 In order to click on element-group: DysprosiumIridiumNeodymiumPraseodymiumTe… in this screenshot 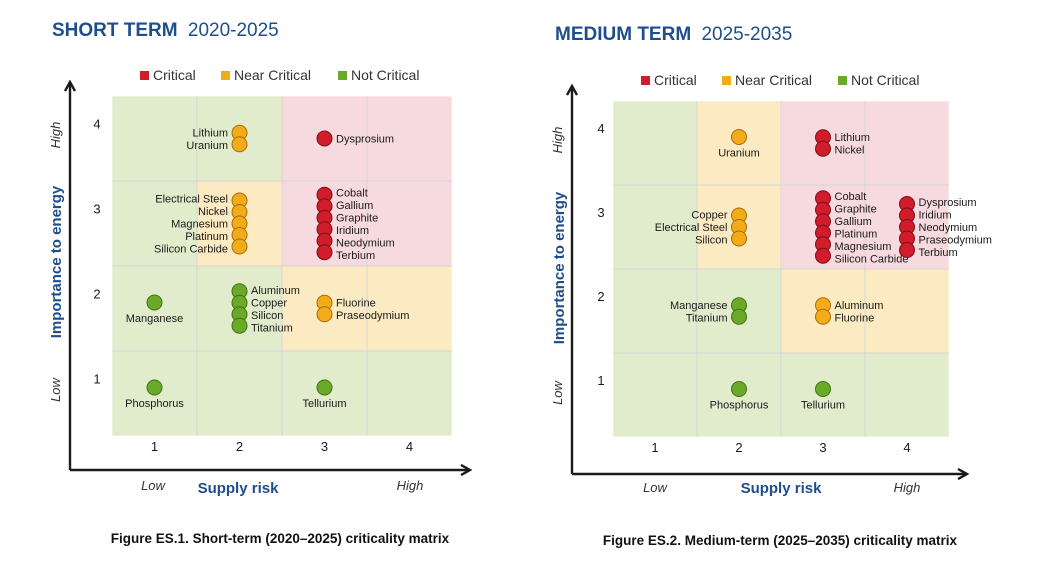, I will do `click(945, 227)`.